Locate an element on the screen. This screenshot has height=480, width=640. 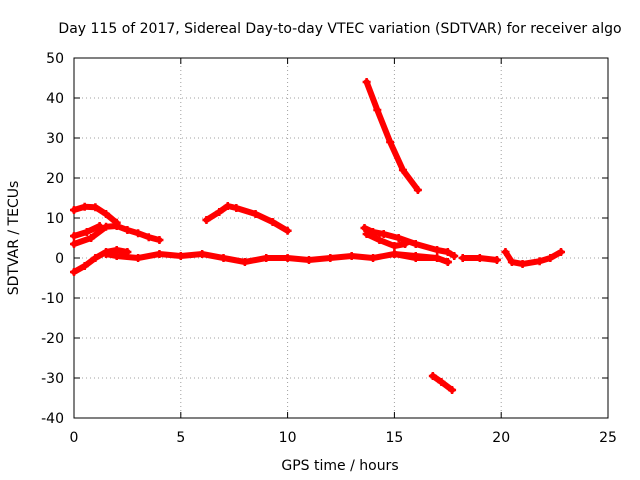
series-trace is located at coordinates (421, 258).